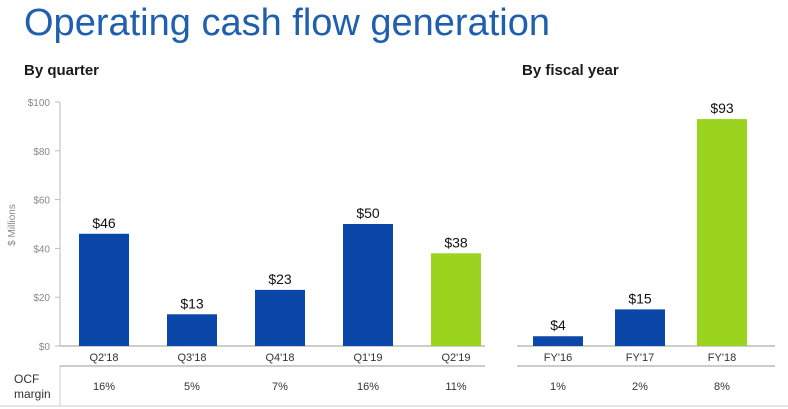 The width and height of the screenshot is (788, 409). What do you see at coordinates (12, 225) in the screenshot?
I see `y-axis-label: $ Millions` at bounding box center [12, 225].